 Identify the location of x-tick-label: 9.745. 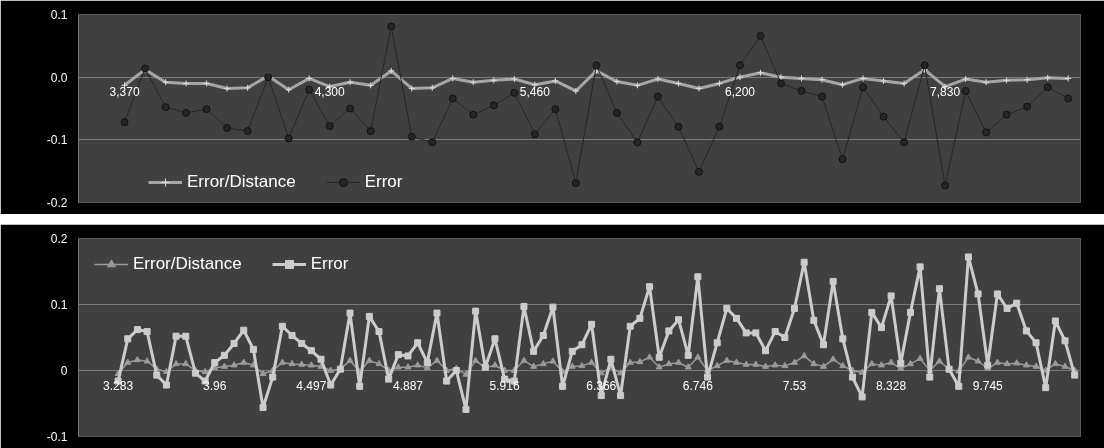
(988, 385).